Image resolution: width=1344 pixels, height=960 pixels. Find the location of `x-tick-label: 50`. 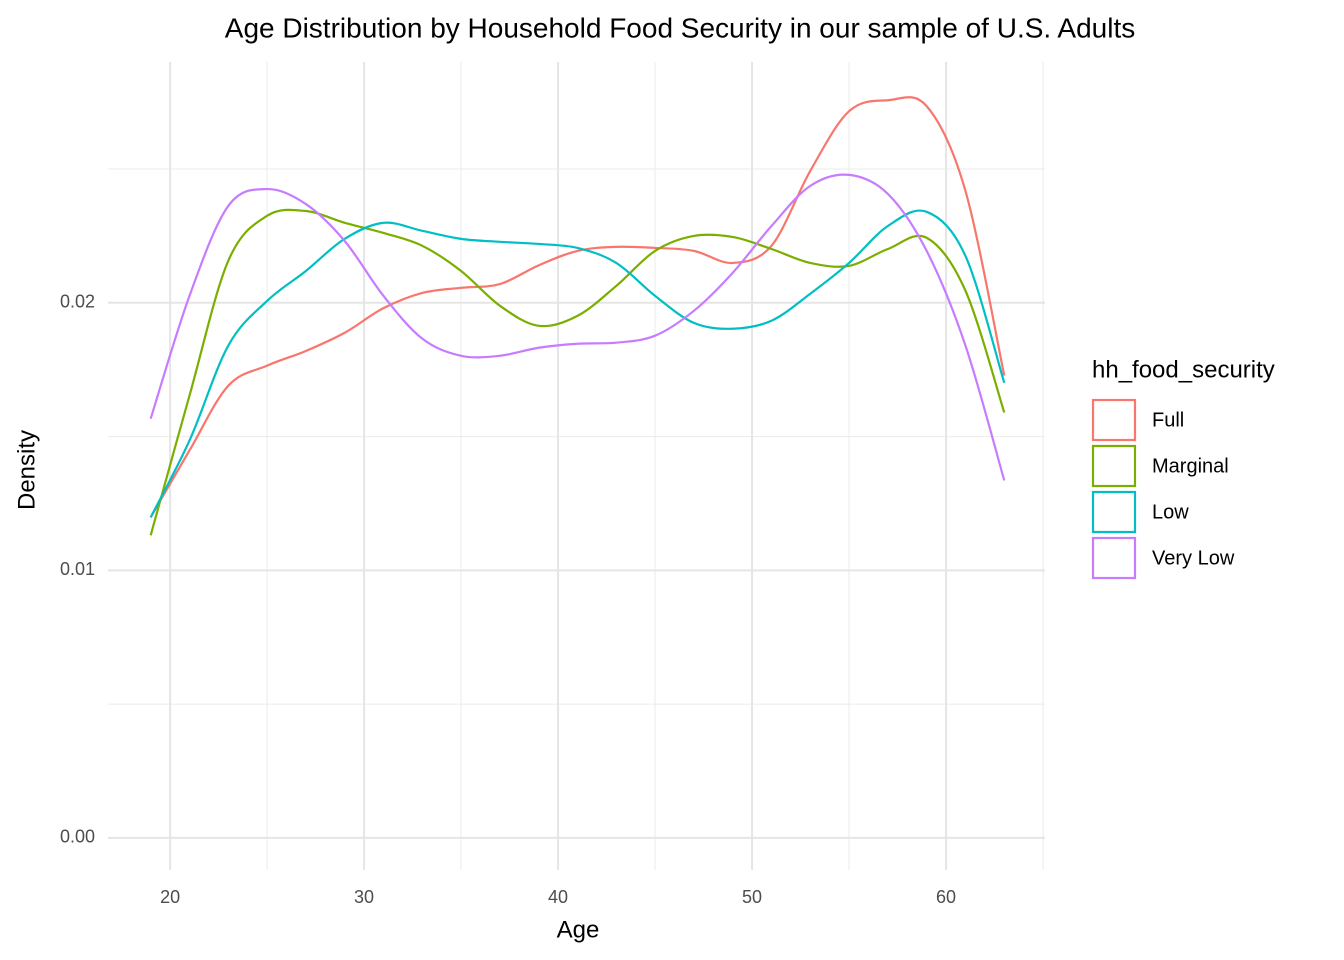

x-tick-label: 50 is located at coordinates (752, 897).